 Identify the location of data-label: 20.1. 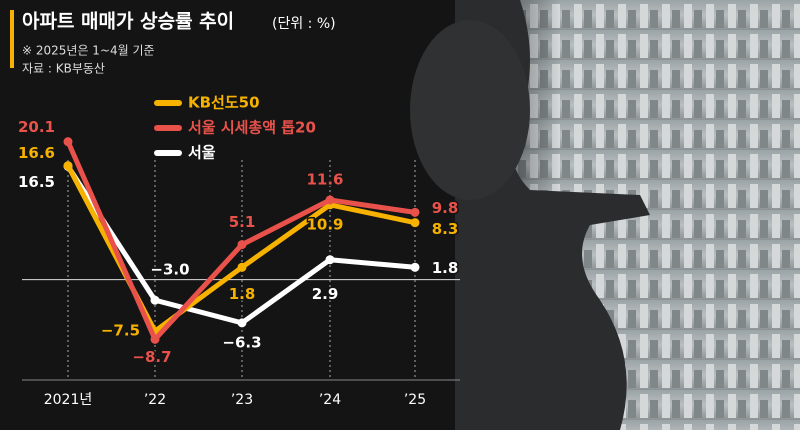
(36, 127).